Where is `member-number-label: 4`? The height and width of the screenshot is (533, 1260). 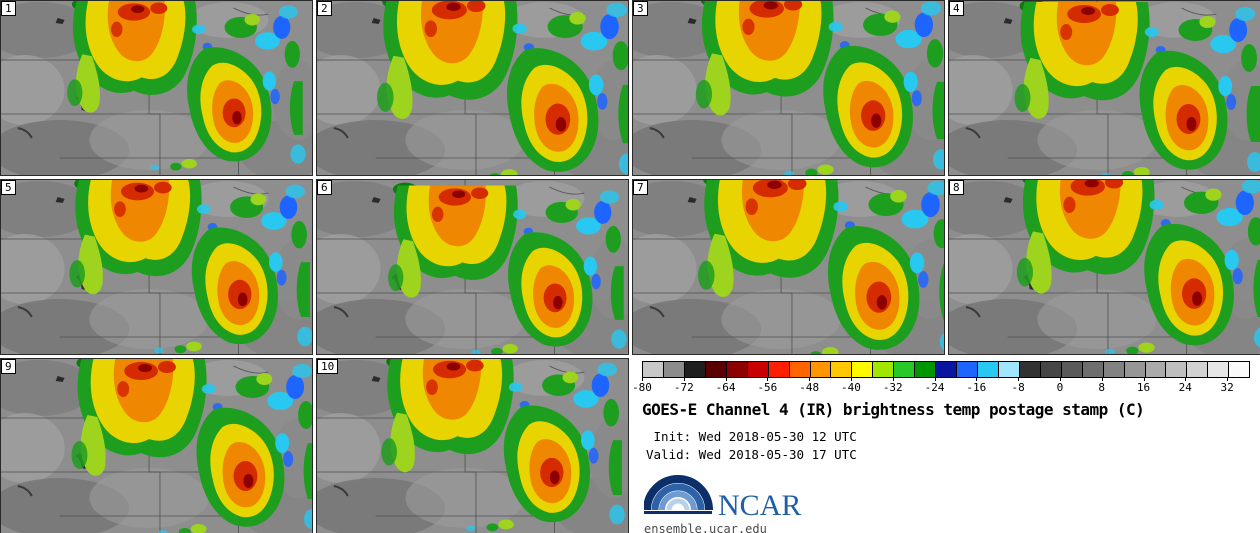
member-number-label: 4 is located at coordinates (956, 8).